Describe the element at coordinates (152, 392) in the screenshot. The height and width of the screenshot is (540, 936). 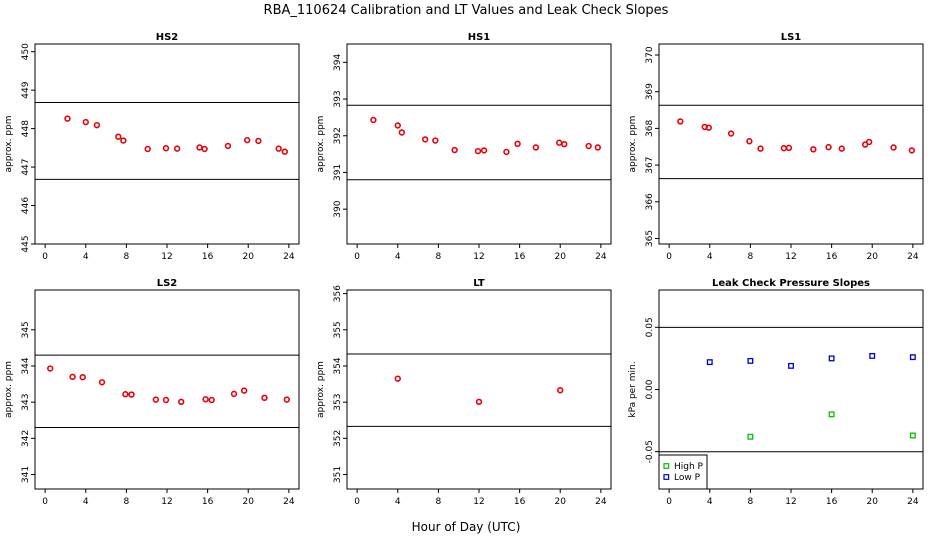
I see `panel-ls2: LS2 0 4 8 12 16 20 24 341 342 343 344 345 approx. ppm` at that location.